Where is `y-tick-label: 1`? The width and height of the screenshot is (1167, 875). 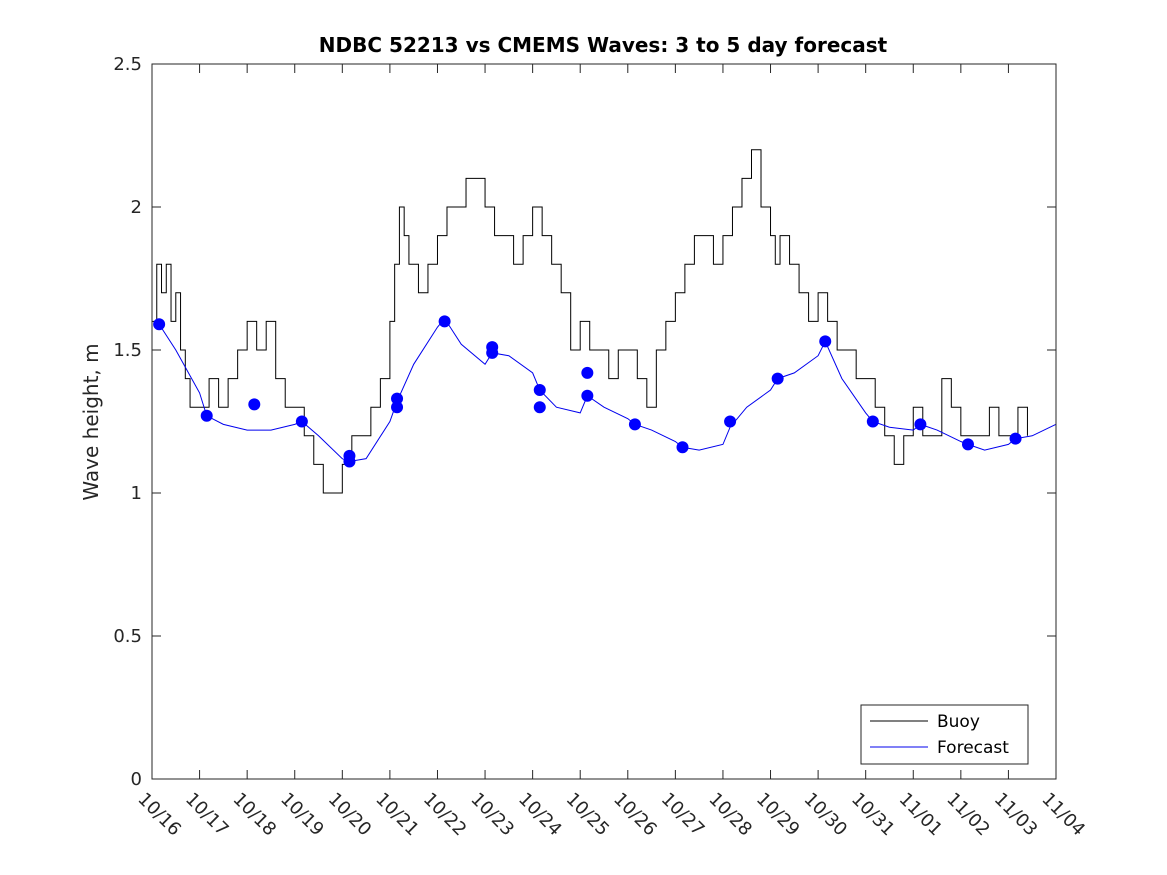
y-tick-label: 1 is located at coordinates (136, 493).